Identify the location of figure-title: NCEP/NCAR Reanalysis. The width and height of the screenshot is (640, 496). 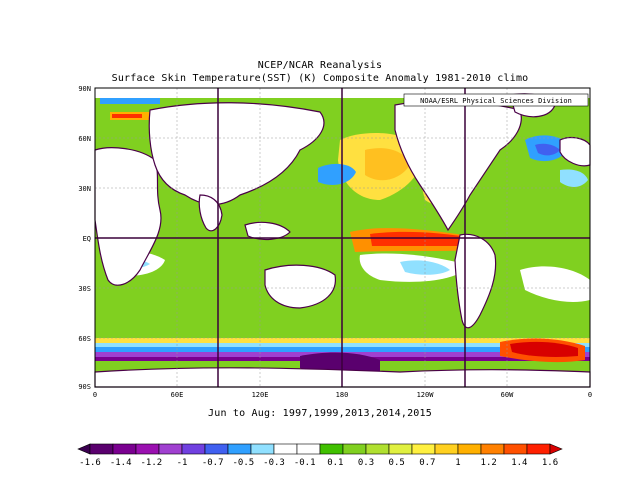
(320, 65).